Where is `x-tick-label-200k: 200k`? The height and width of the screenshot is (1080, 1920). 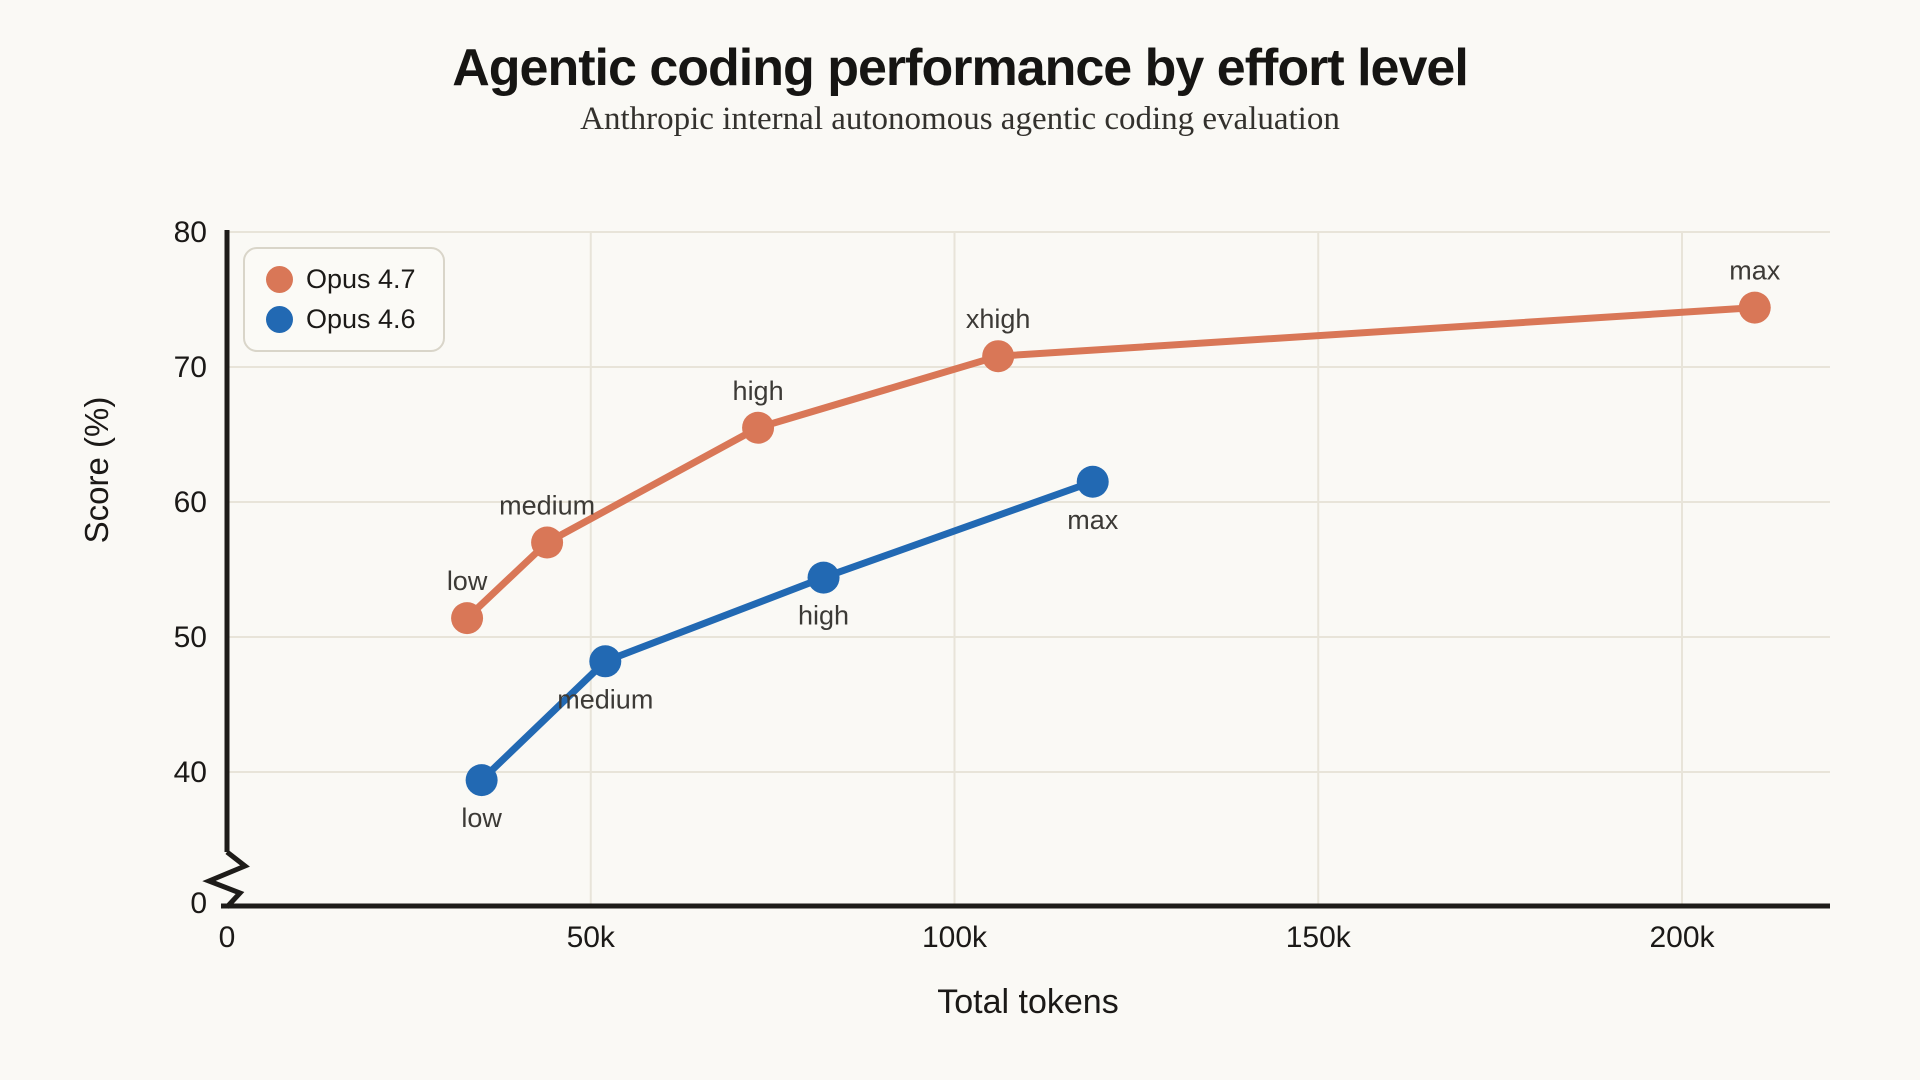 x-tick-label-200k: 200k is located at coordinates (1682, 937).